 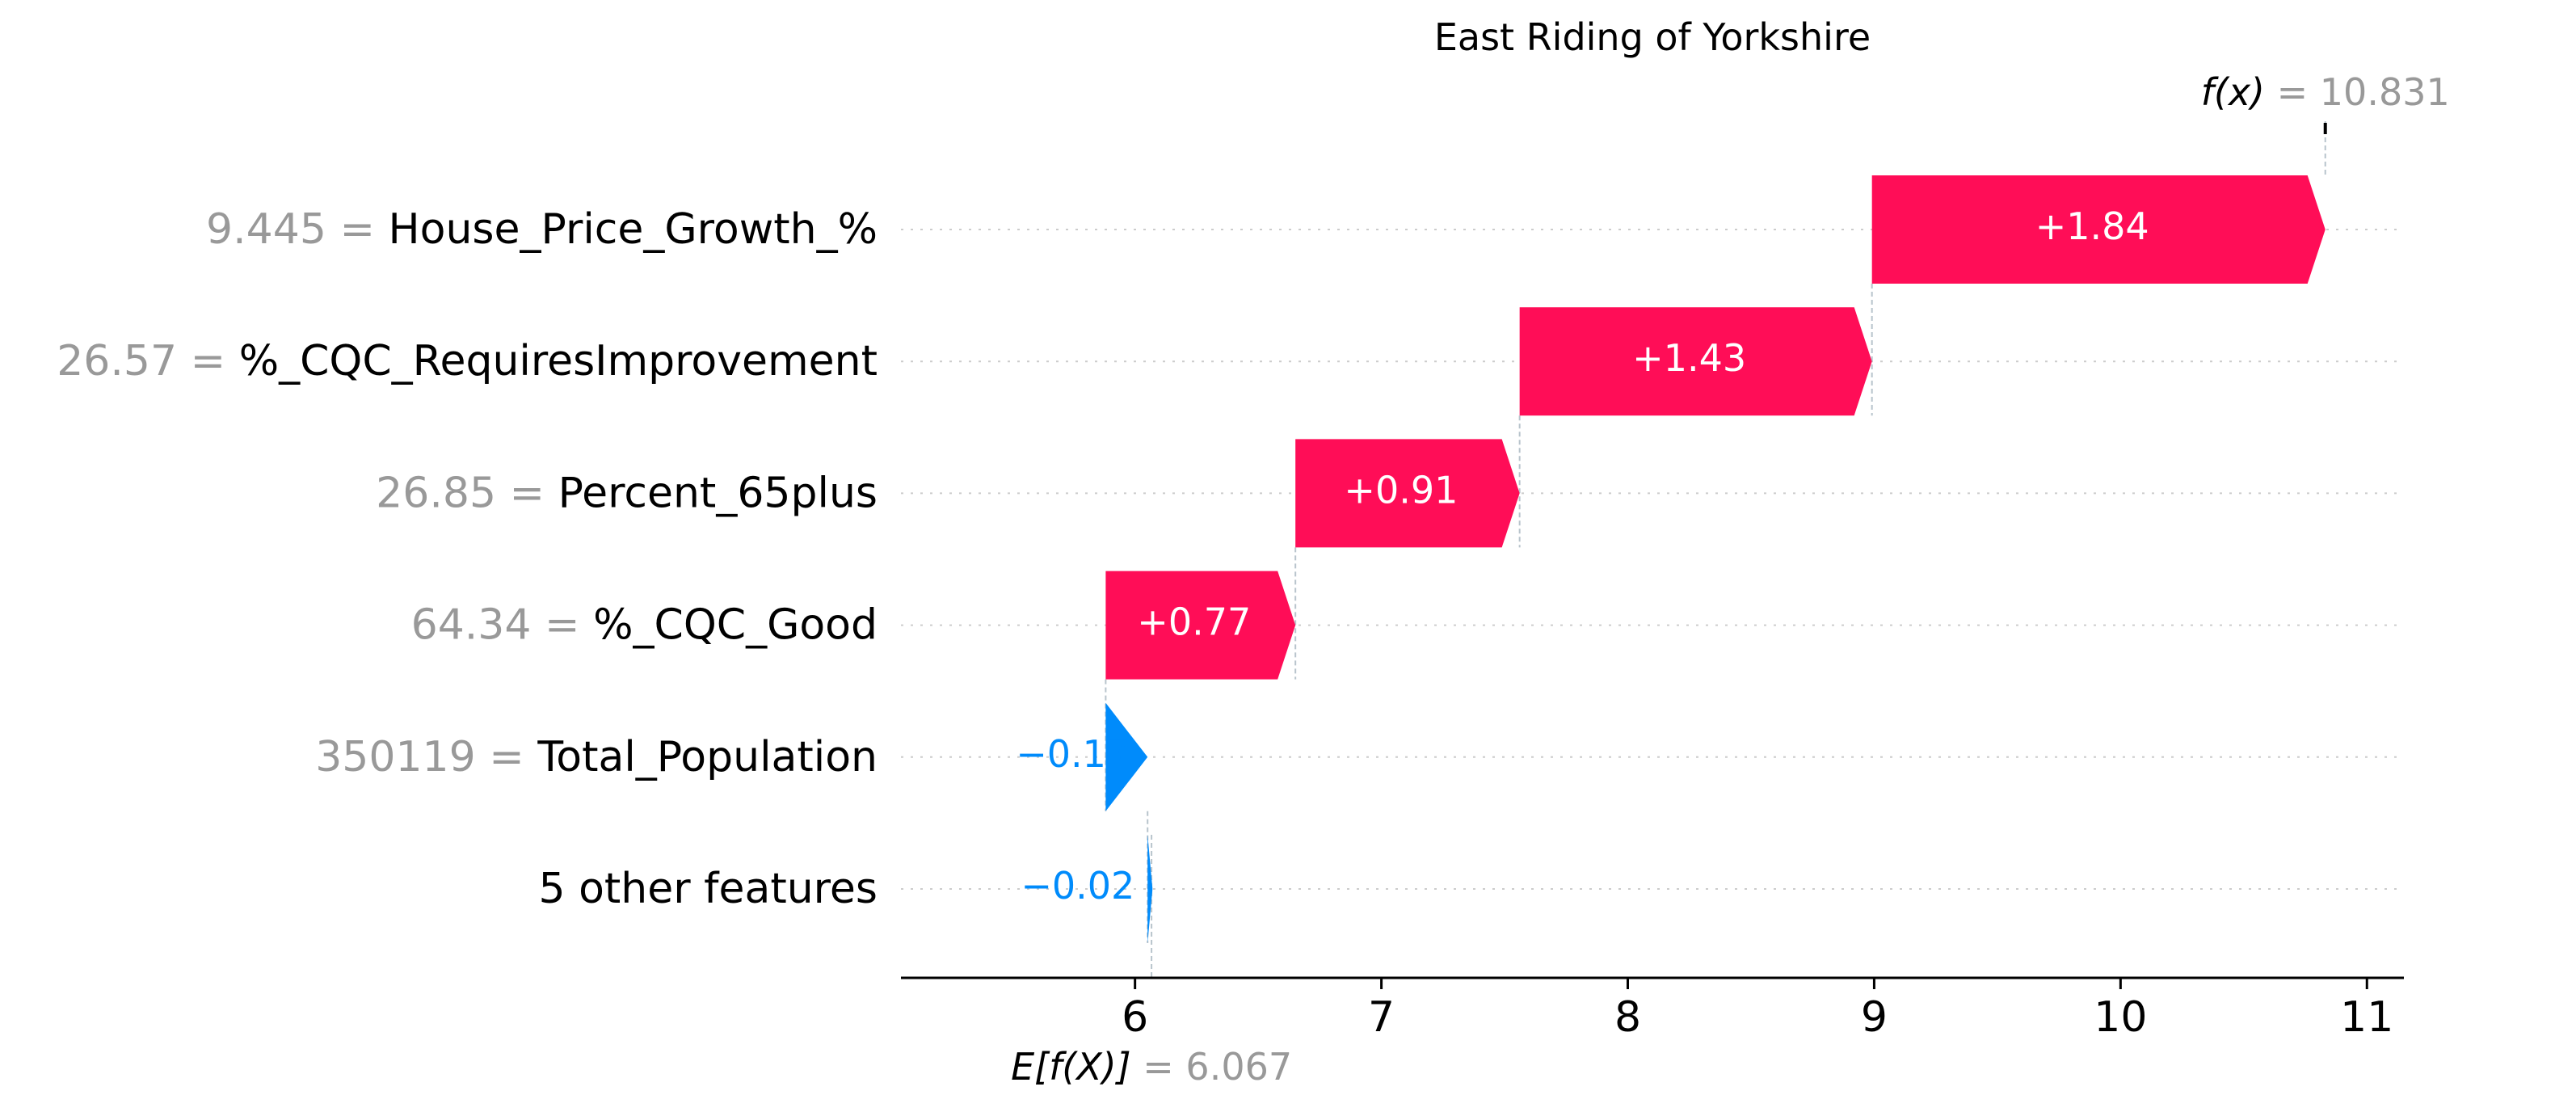 What do you see at coordinates (297, 229) in the screenshot?
I see `feature-value: 9.445 =` at bounding box center [297, 229].